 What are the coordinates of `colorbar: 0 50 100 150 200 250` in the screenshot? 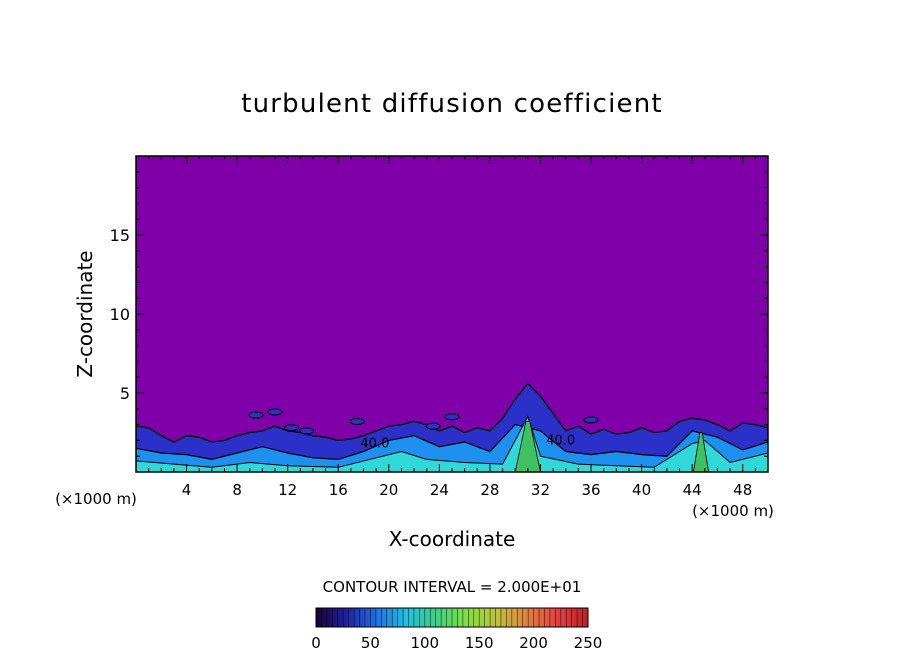 It's located at (457, 629).